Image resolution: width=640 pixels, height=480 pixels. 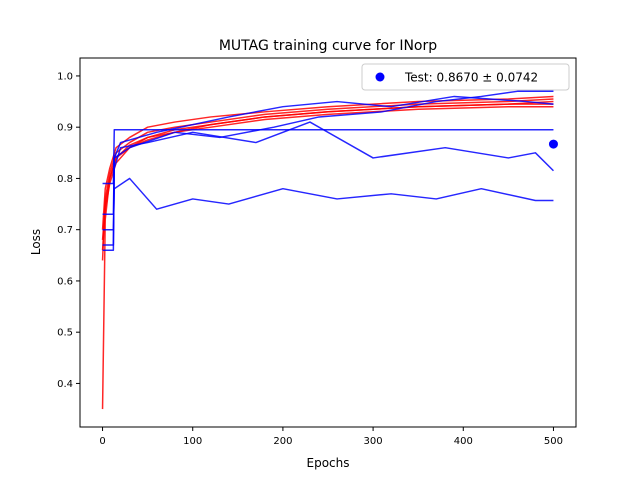 What do you see at coordinates (192, 441) in the screenshot?
I see `x-tick-label: 100` at bounding box center [192, 441].